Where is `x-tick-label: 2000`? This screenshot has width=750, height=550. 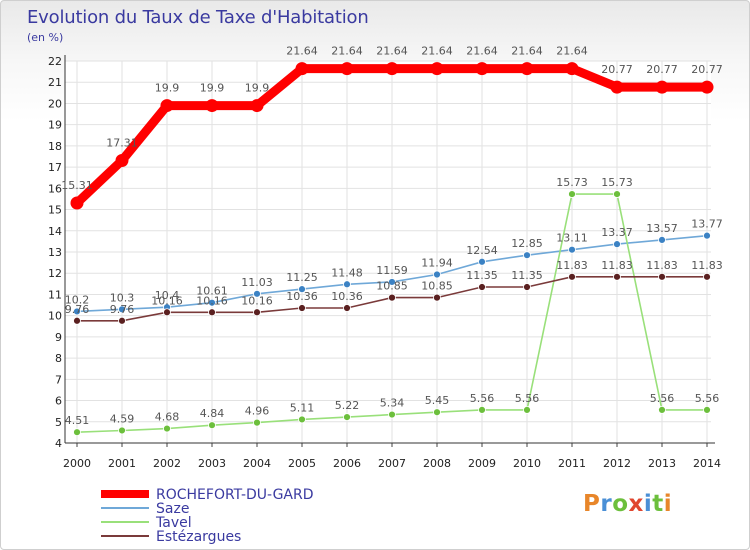 x-tick-label: 2000 is located at coordinates (77, 463).